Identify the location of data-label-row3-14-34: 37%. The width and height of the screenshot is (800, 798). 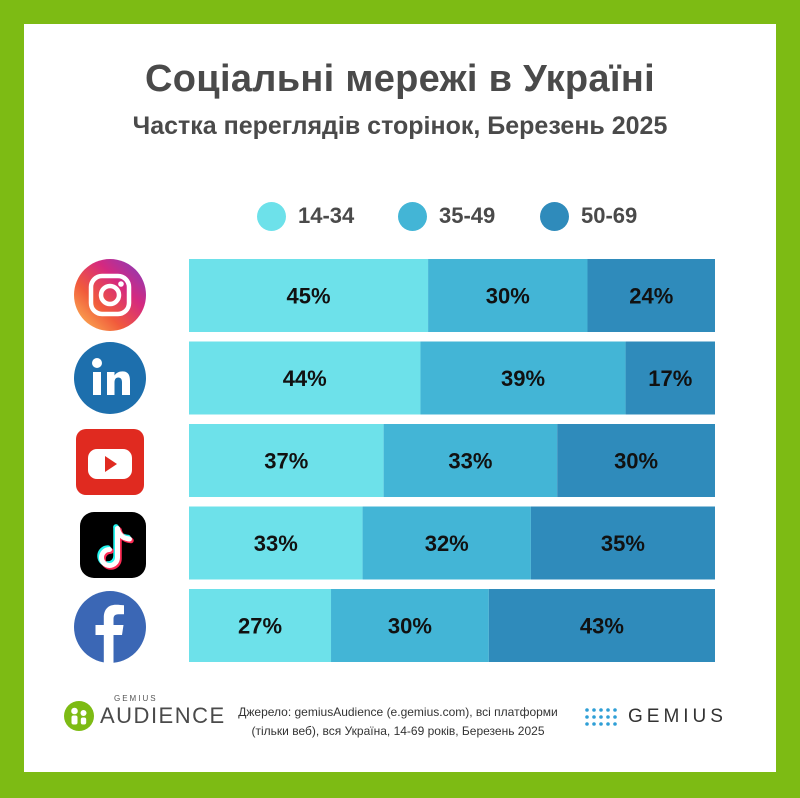
(286, 461).